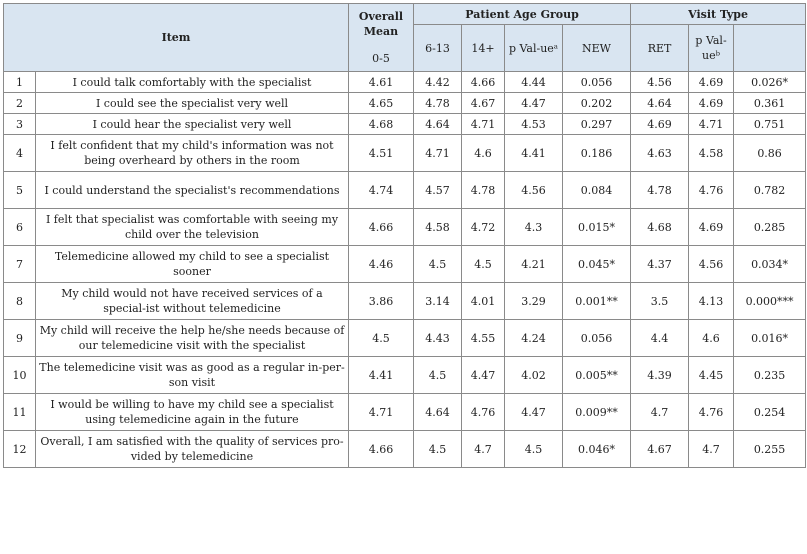 The height and width of the screenshot is (554, 807). What do you see at coordinates (483, 124) in the screenshot?
I see `age-14-plus-cell: 4.71` at bounding box center [483, 124].